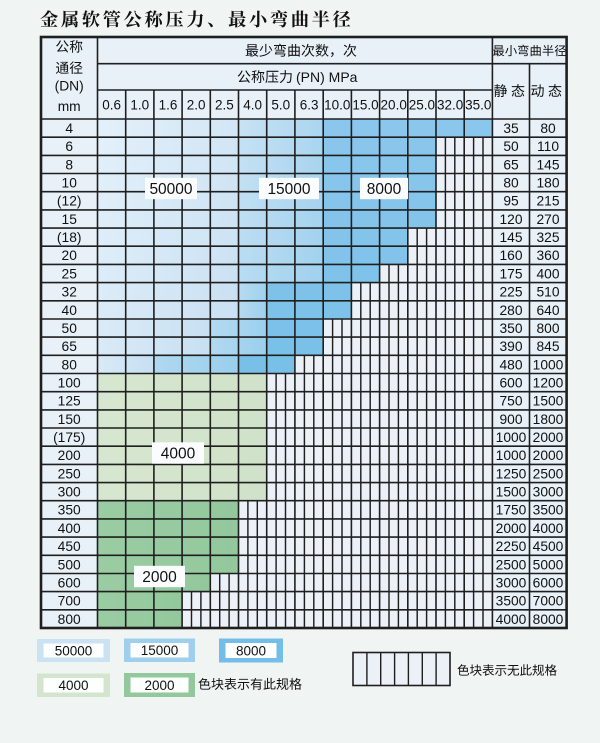  What do you see at coordinates (69, 492) in the screenshot?
I see `svg-text: 300` at bounding box center [69, 492].